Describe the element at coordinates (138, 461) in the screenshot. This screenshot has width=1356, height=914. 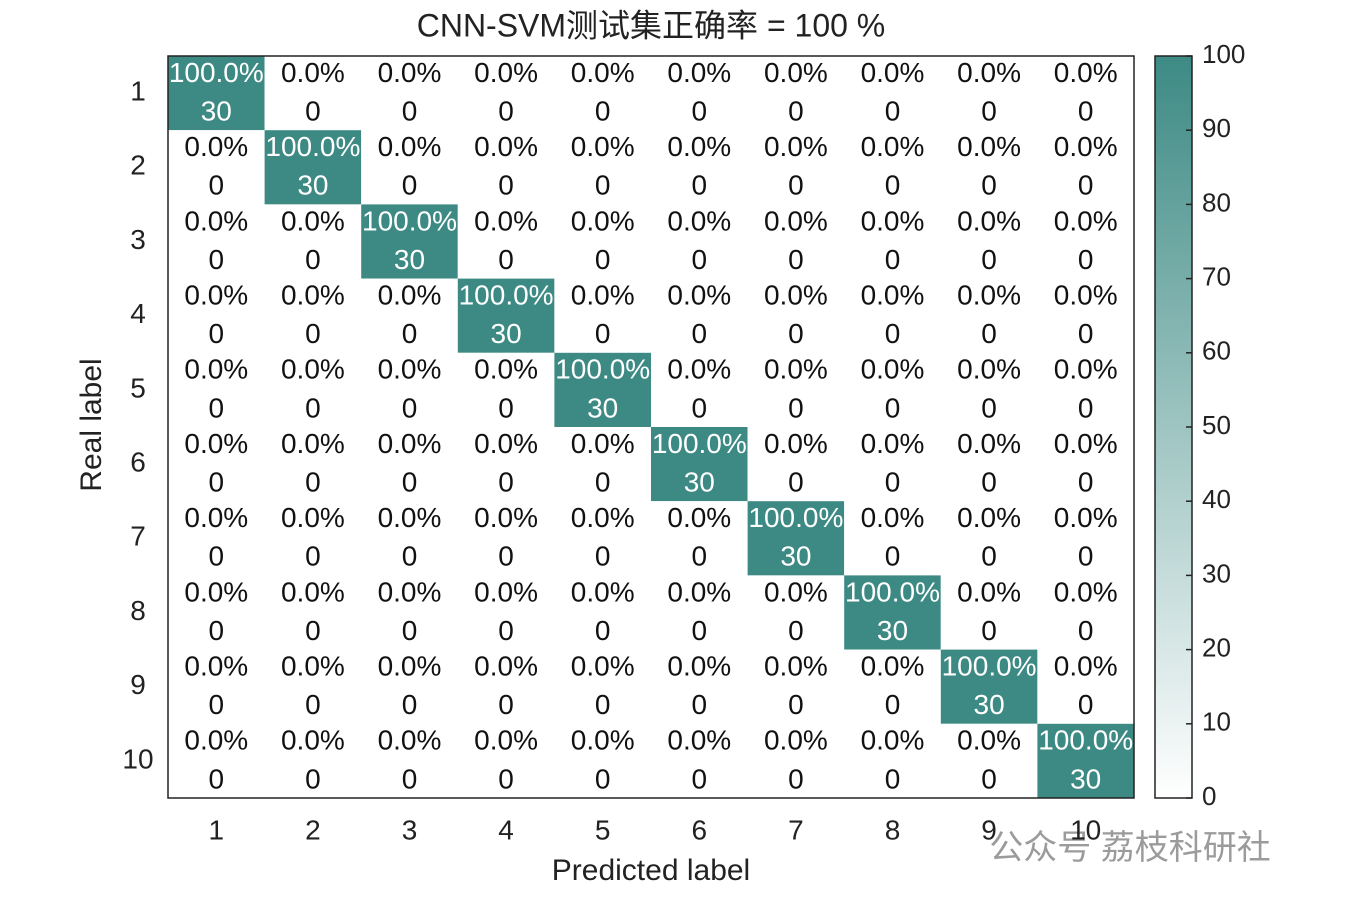
I see `y-tick-label: 6` at that location.